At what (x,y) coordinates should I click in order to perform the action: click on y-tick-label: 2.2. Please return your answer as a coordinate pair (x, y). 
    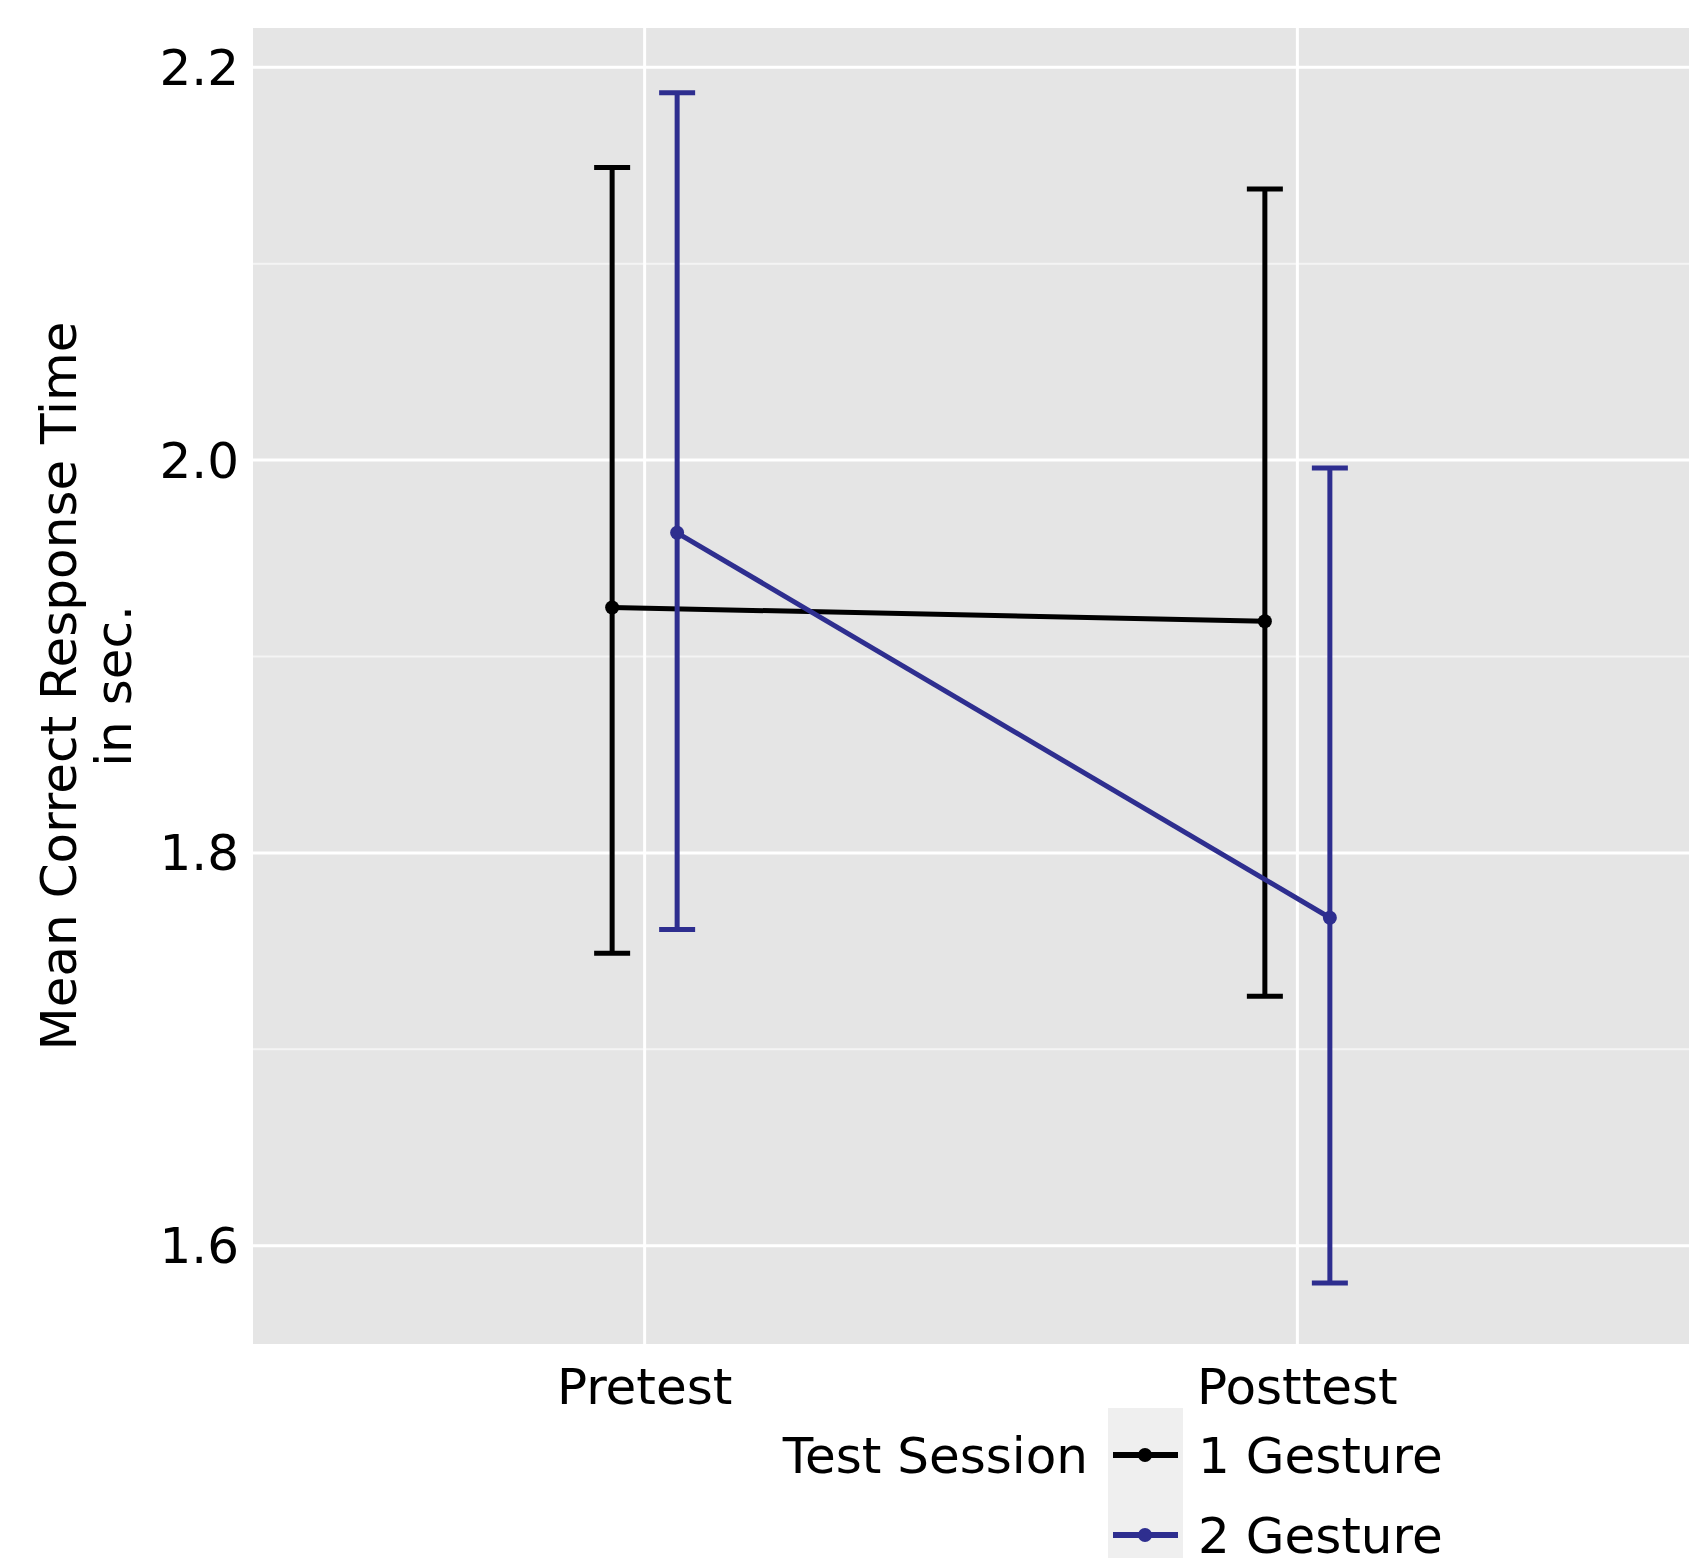
    Looking at the image, I should click on (199, 67).